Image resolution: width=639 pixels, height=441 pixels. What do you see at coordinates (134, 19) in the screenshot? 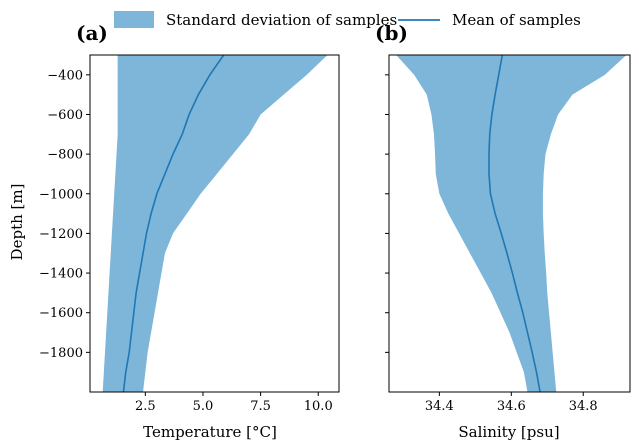
I see `legend-patch-std` at bounding box center [134, 19].